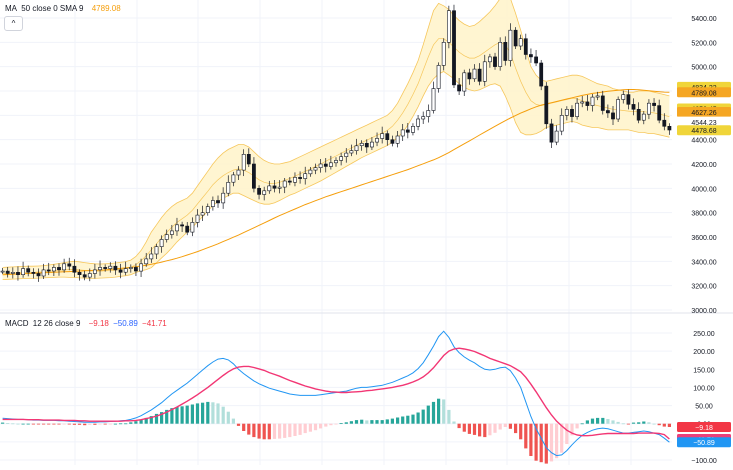  I want to click on collapse-legend-button: ^, so click(13, 23).